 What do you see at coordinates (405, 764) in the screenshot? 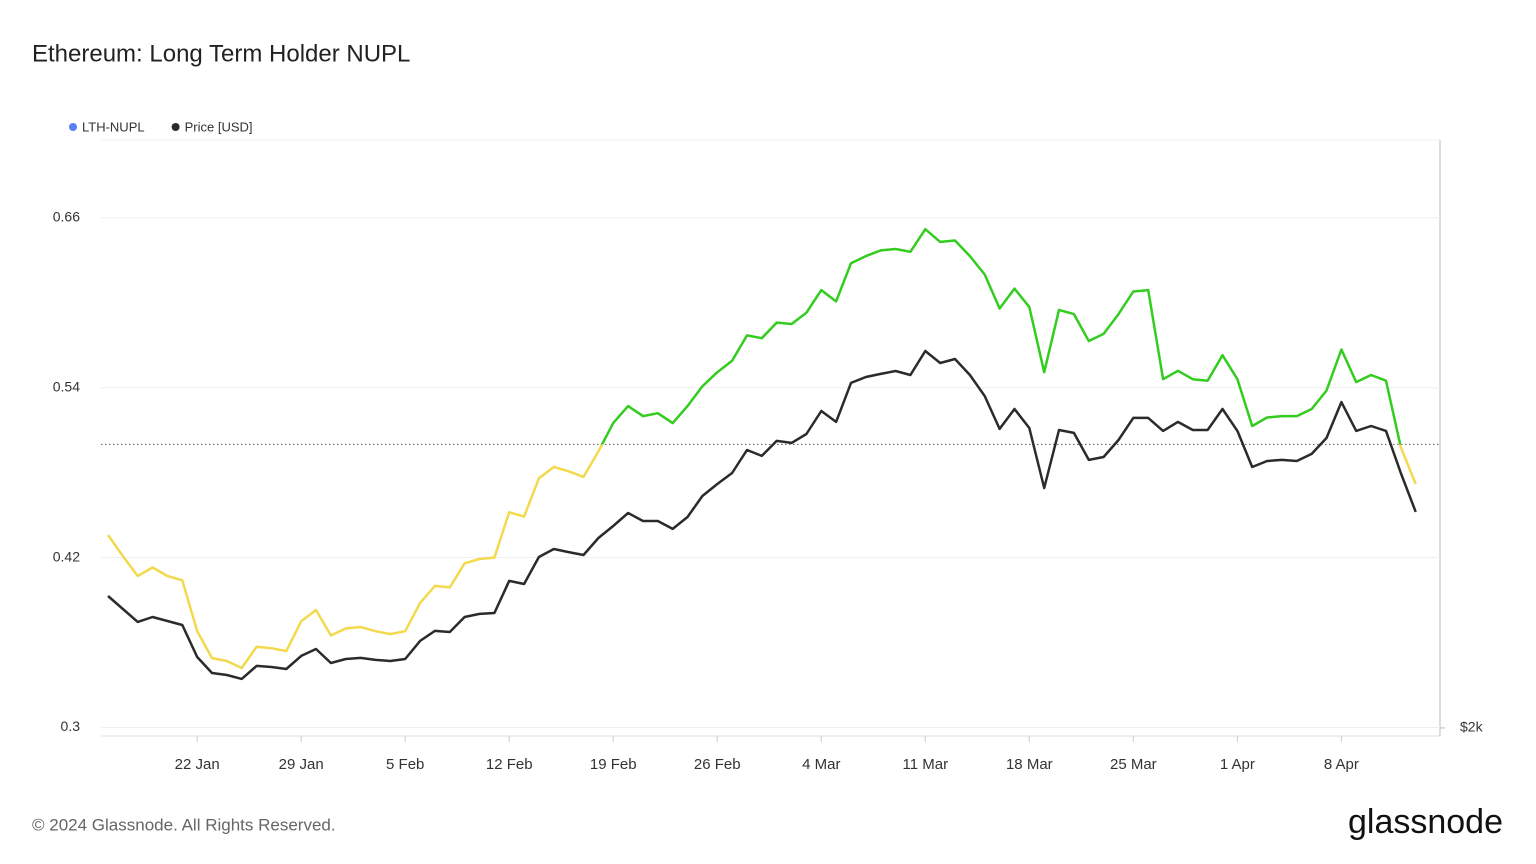
I see `x-tick-label: 5 Feb` at bounding box center [405, 764].